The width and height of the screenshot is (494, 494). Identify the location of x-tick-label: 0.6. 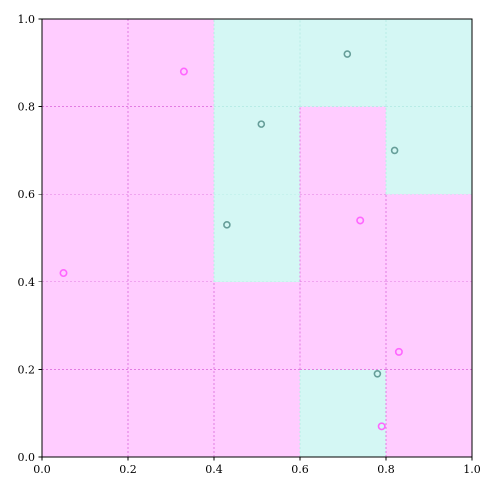
(300, 469).